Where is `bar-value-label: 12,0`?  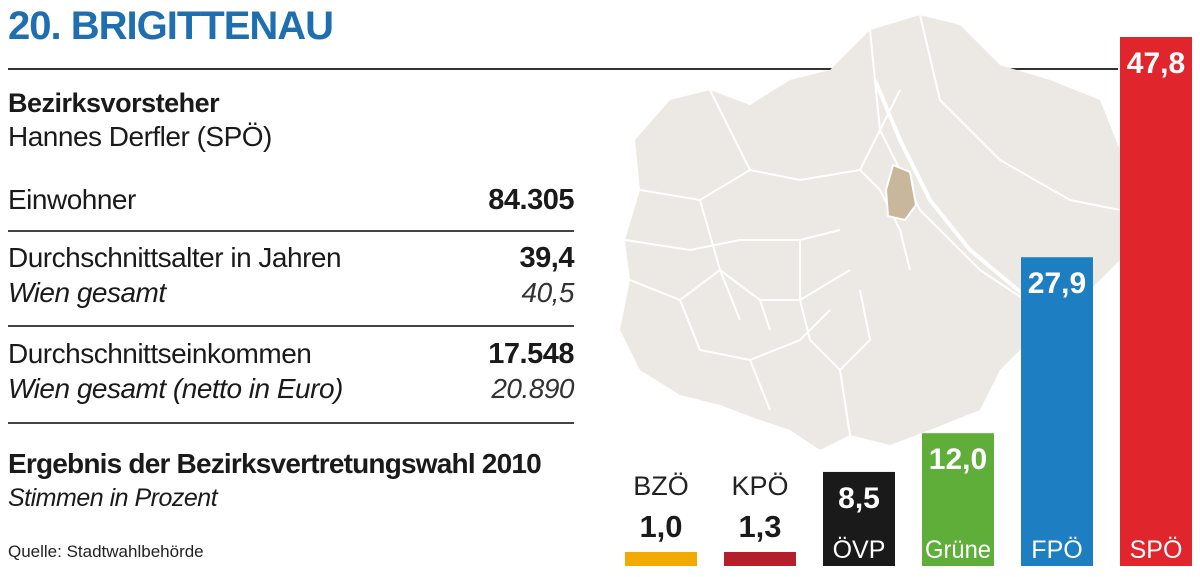 bar-value-label: 12,0 is located at coordinates (958, 459).